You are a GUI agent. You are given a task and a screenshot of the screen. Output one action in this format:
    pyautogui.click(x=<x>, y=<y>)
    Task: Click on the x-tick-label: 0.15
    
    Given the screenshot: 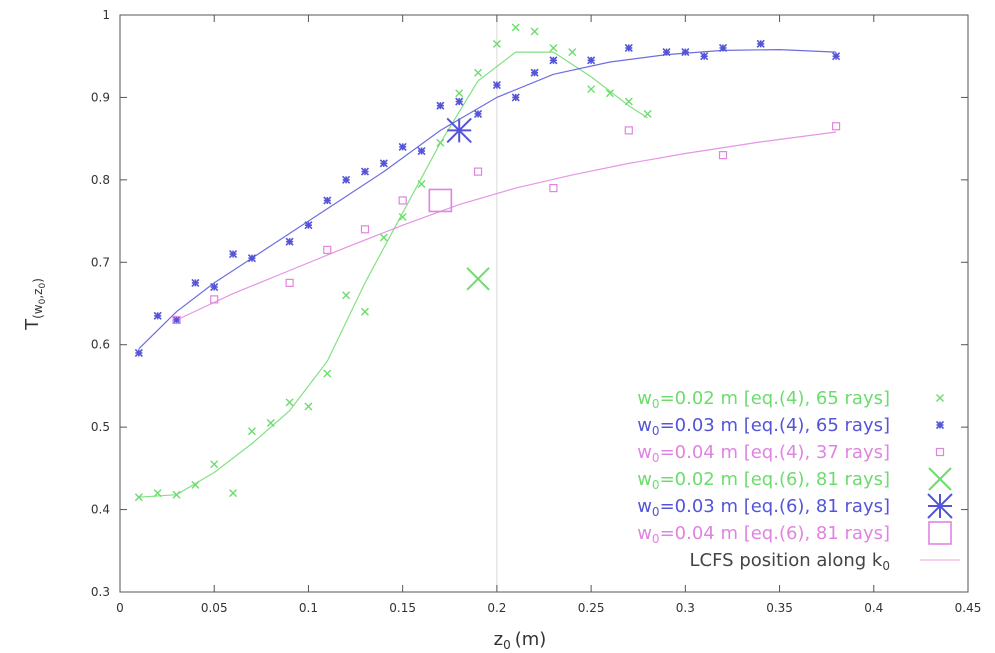 What is the action you would take?
    pyautogui.click(x=402, y=608)
    